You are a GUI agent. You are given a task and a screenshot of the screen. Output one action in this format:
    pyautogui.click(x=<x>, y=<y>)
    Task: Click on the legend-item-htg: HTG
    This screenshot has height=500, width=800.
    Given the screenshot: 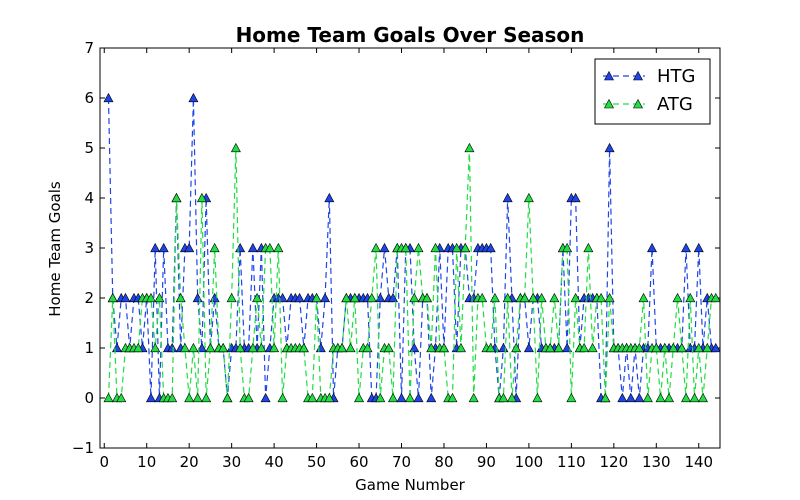 What is the action you would take?
    pyautogui.click(x=649, y=76)
    